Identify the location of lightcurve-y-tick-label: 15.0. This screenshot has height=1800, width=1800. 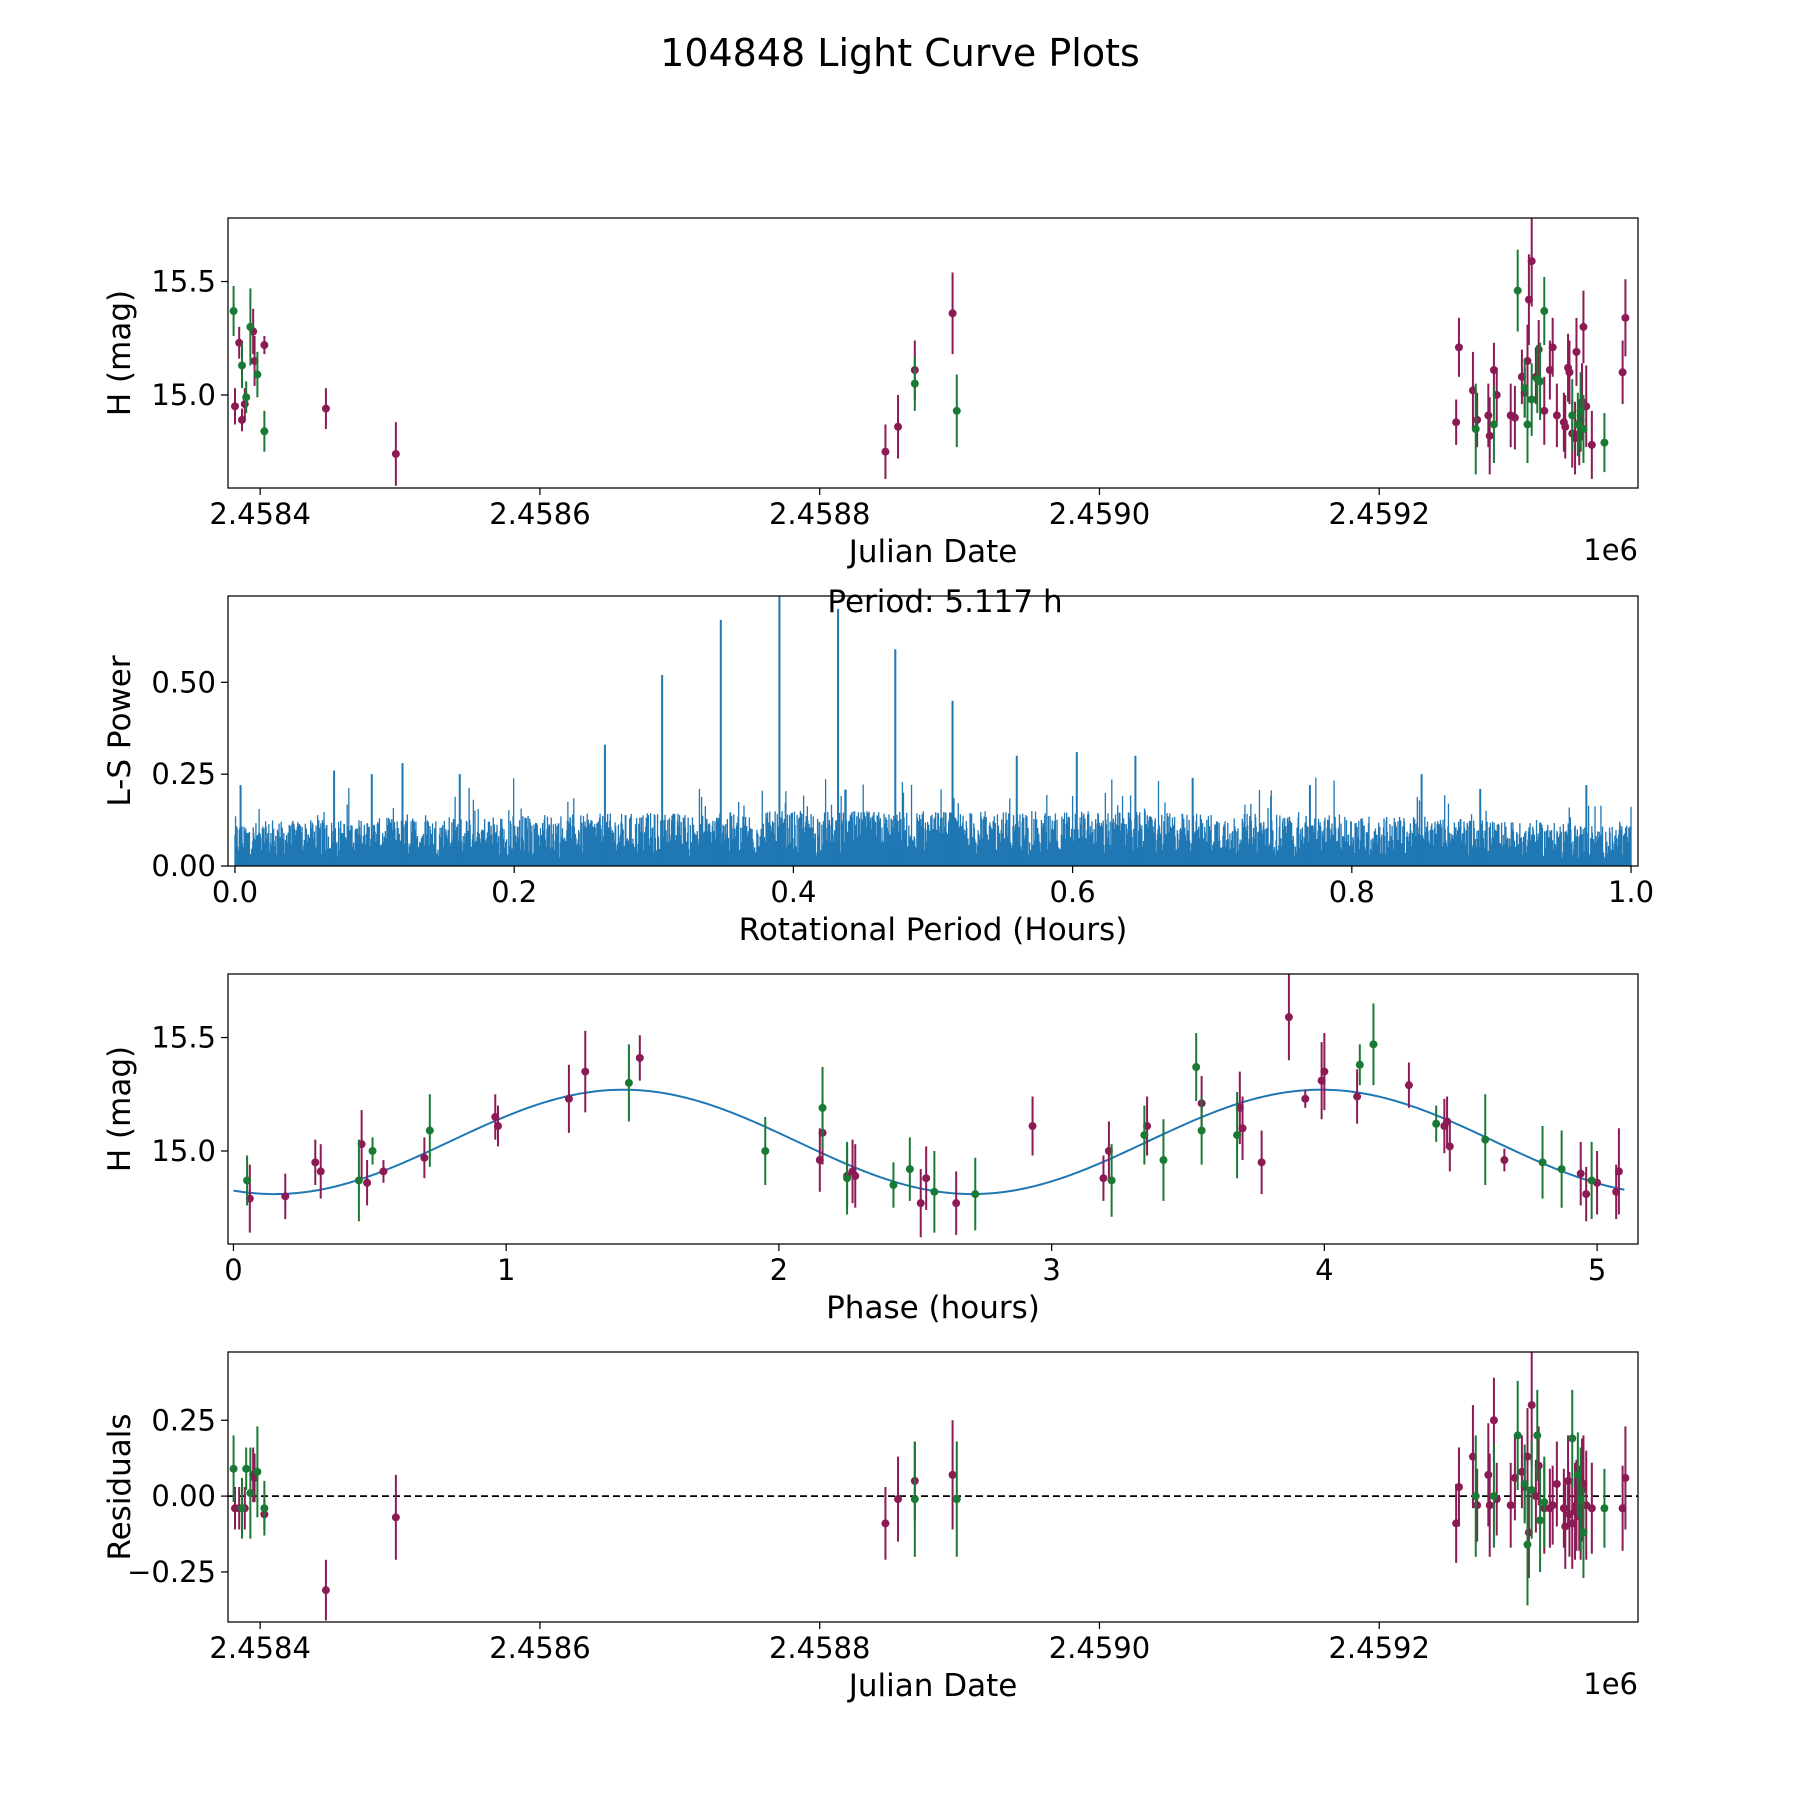
(183, 395).